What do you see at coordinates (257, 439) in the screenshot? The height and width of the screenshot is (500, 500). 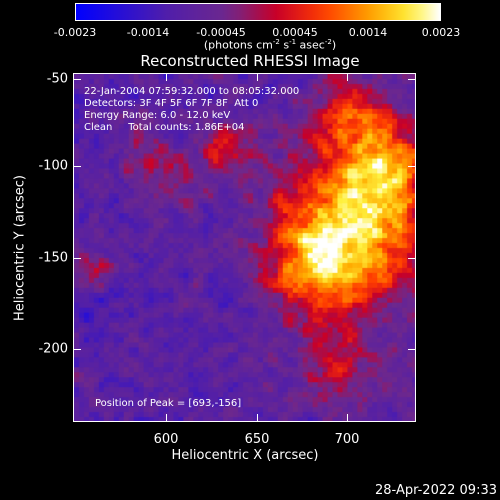 I see `x-tick-label: 650` at bounding box center [257, 439].